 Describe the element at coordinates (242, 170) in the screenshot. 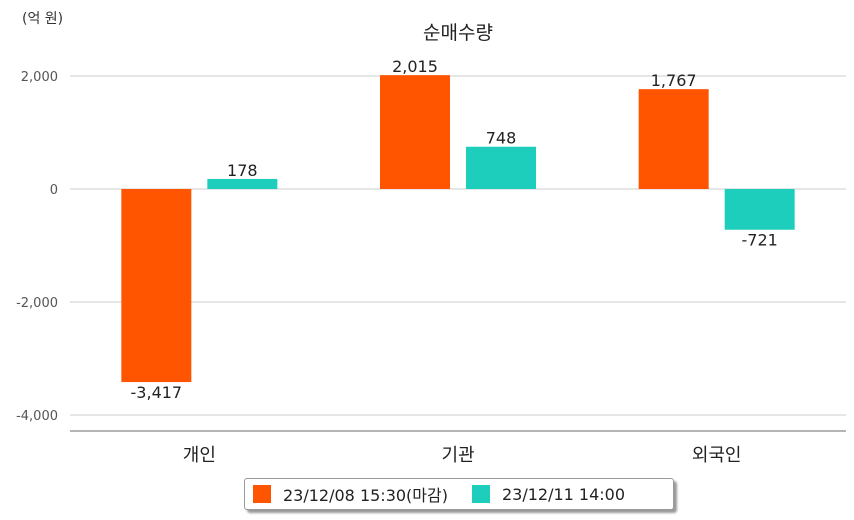

I see `data-label: 178` at that location.